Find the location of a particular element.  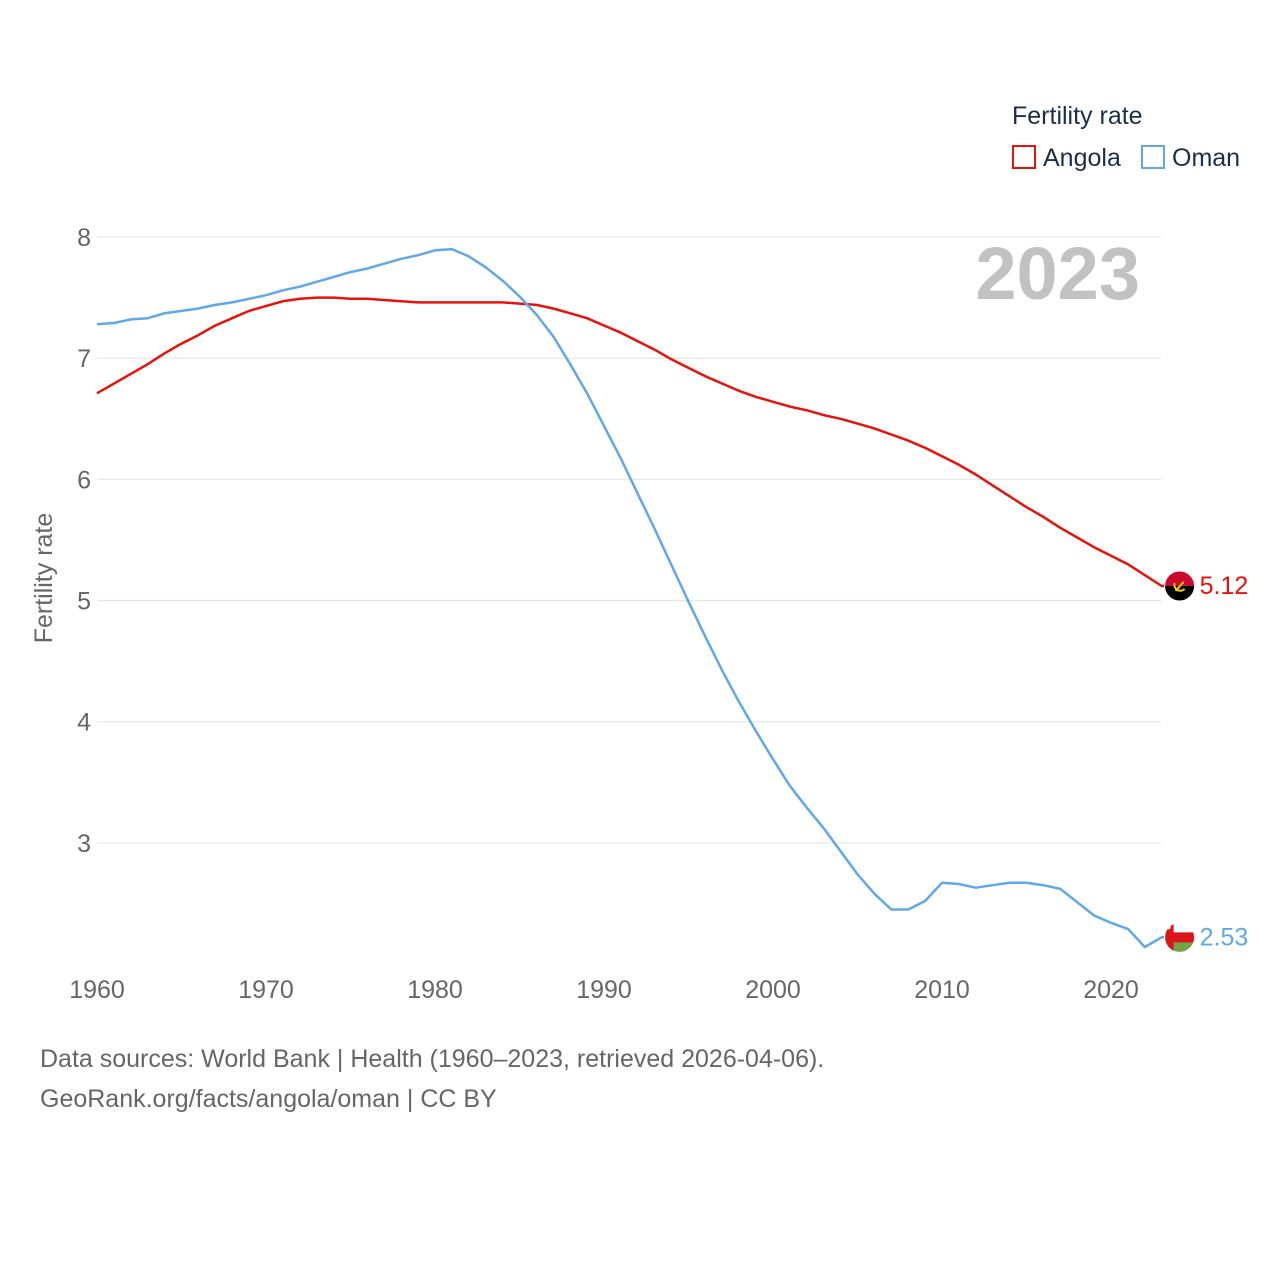

y-tick-5: 5 is located at coordinates (84, 602).